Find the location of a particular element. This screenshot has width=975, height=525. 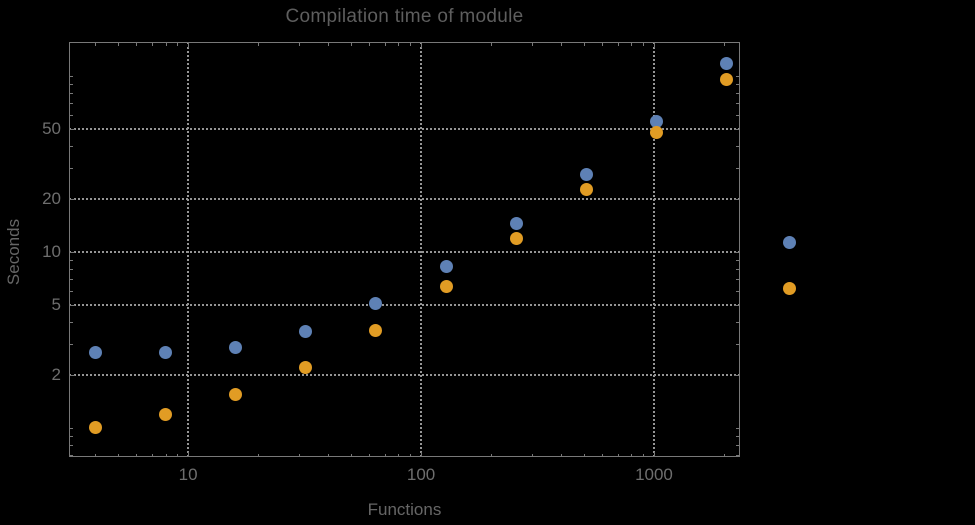

chart-title: Compilation time of module is located at coordinates (404, 16).